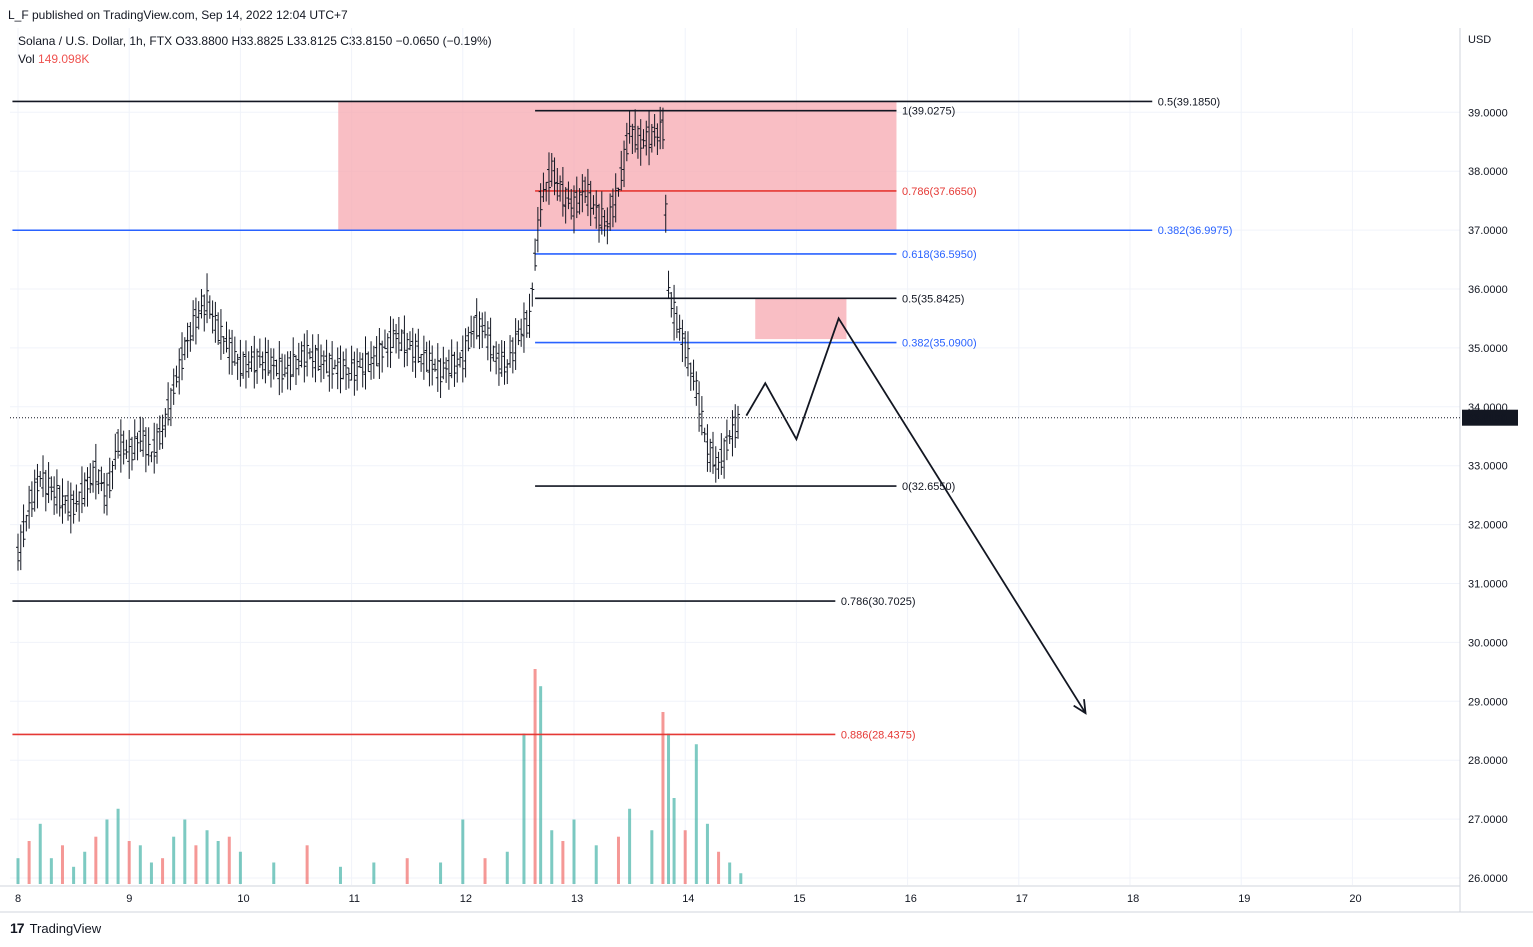 This screenshot has height=947, width=1533. I want to click on x-tick-label: 12, so click(466, 899).